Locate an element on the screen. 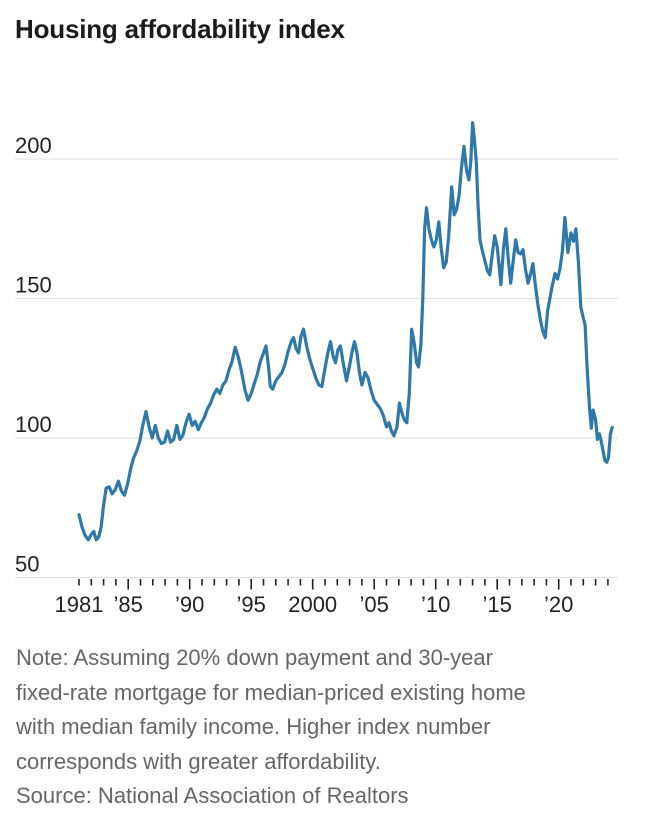  x-tick-label: ’20 is located at coordinates (558, 604).